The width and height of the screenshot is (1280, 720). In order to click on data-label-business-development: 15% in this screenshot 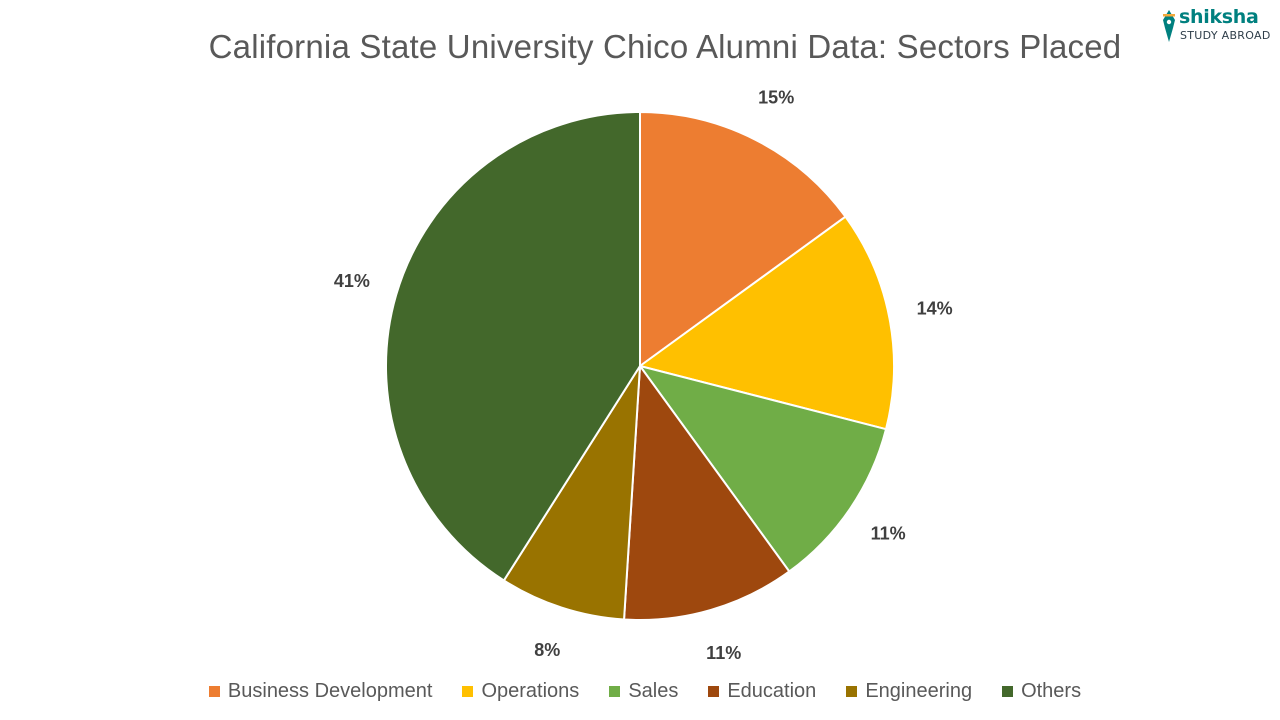, I will do `click(776, 97)`.